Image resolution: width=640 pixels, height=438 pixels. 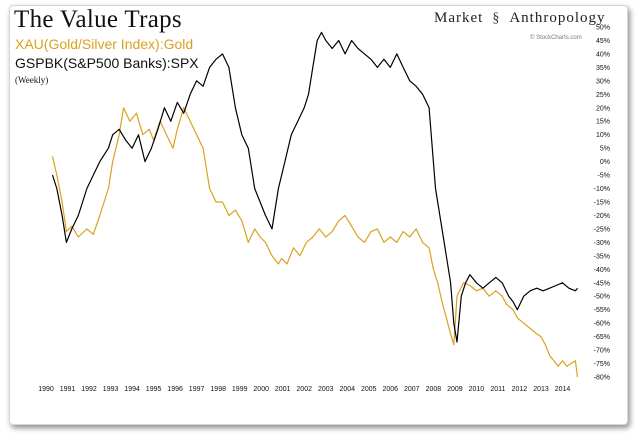 I want to click on y-tick-label: -70%, so click(x=602, y=351).